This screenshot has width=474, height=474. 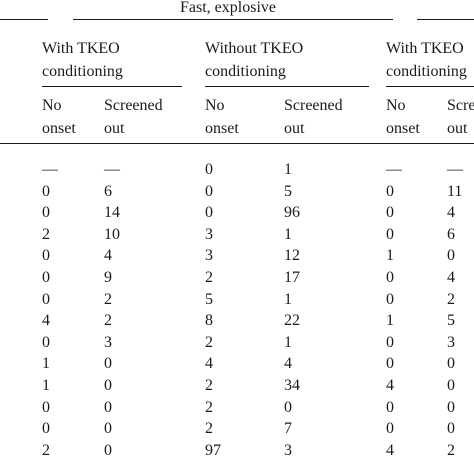 What do you see at coordinates (292, 277) in the screenshot?
I see `table-cell: 17` at bounding box center [292, 277].